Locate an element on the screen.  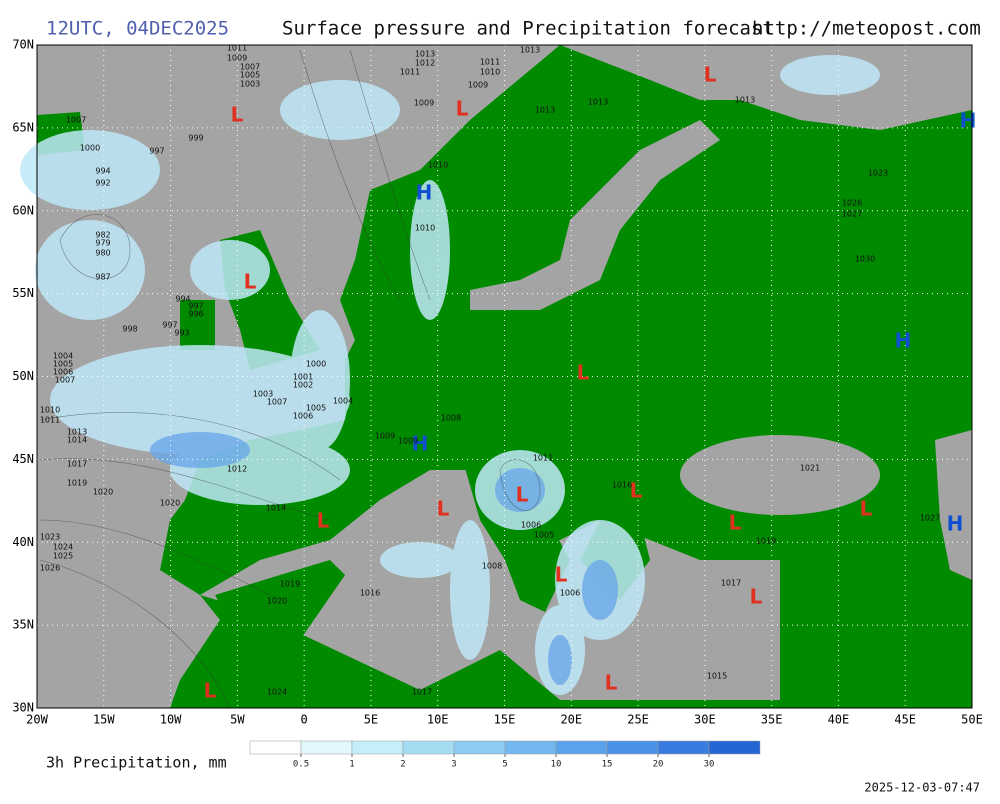
lon-tick-label: 5E is located at coordinates (371, 720).